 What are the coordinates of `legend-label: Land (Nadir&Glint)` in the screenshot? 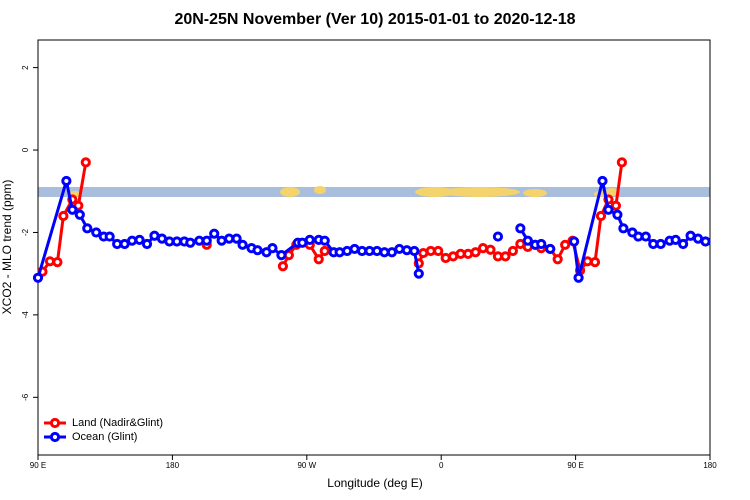 It's located at (117, 423).